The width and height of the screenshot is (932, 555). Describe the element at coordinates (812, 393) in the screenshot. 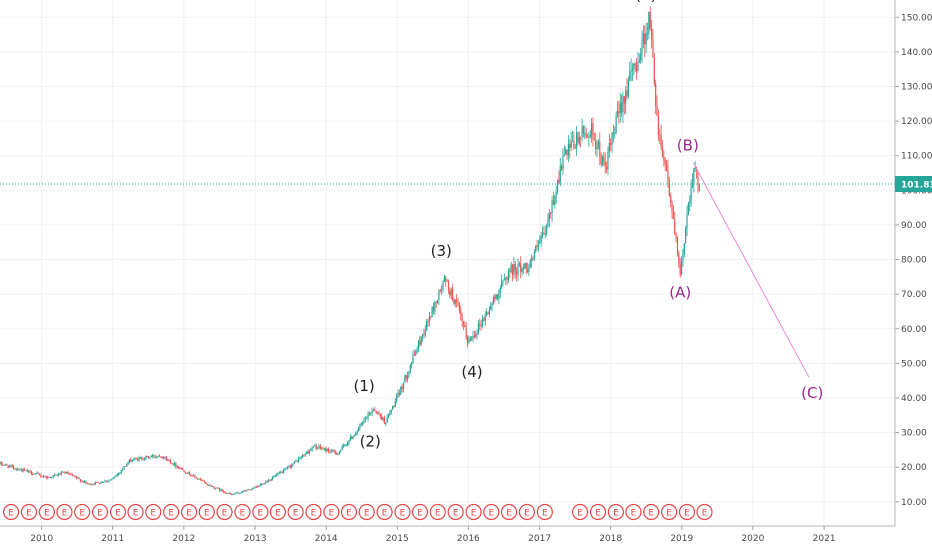

I see `wave-label-c: (C)` at that location.